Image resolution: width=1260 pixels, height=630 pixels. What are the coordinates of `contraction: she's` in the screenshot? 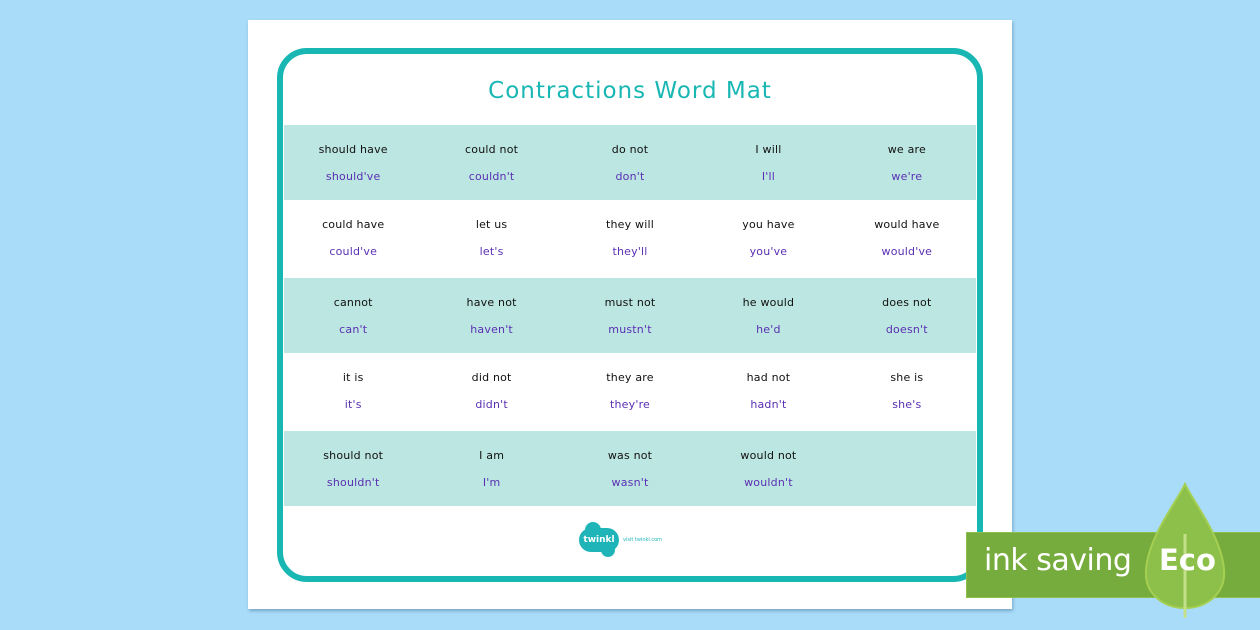 It's located at (907, 404).